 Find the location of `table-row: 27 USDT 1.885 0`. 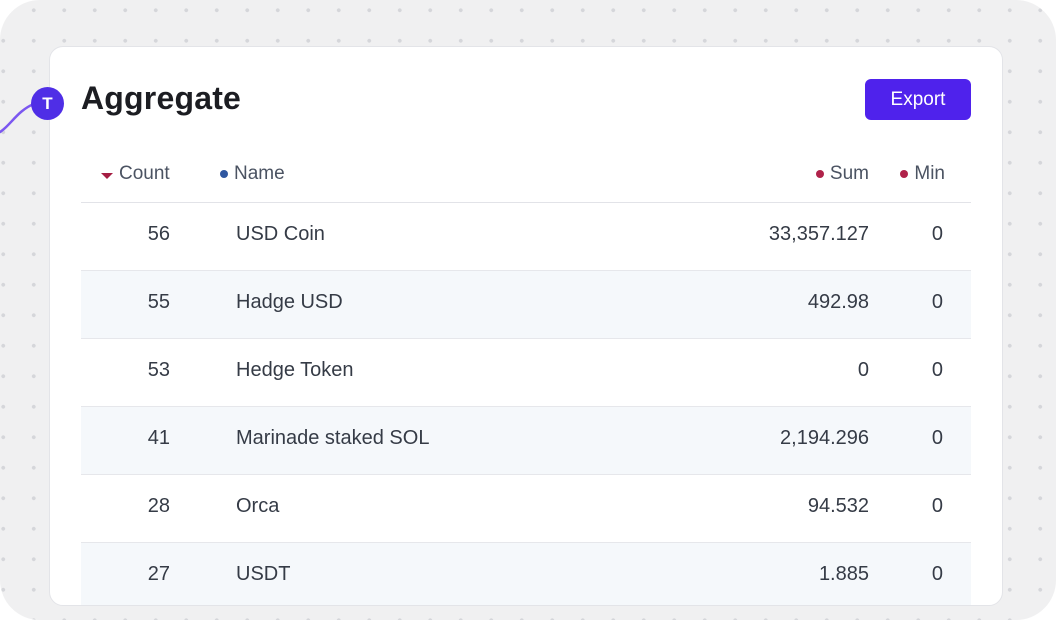

table-row: 27 USDT 1.885 0 is located at coordinates (526, 574).